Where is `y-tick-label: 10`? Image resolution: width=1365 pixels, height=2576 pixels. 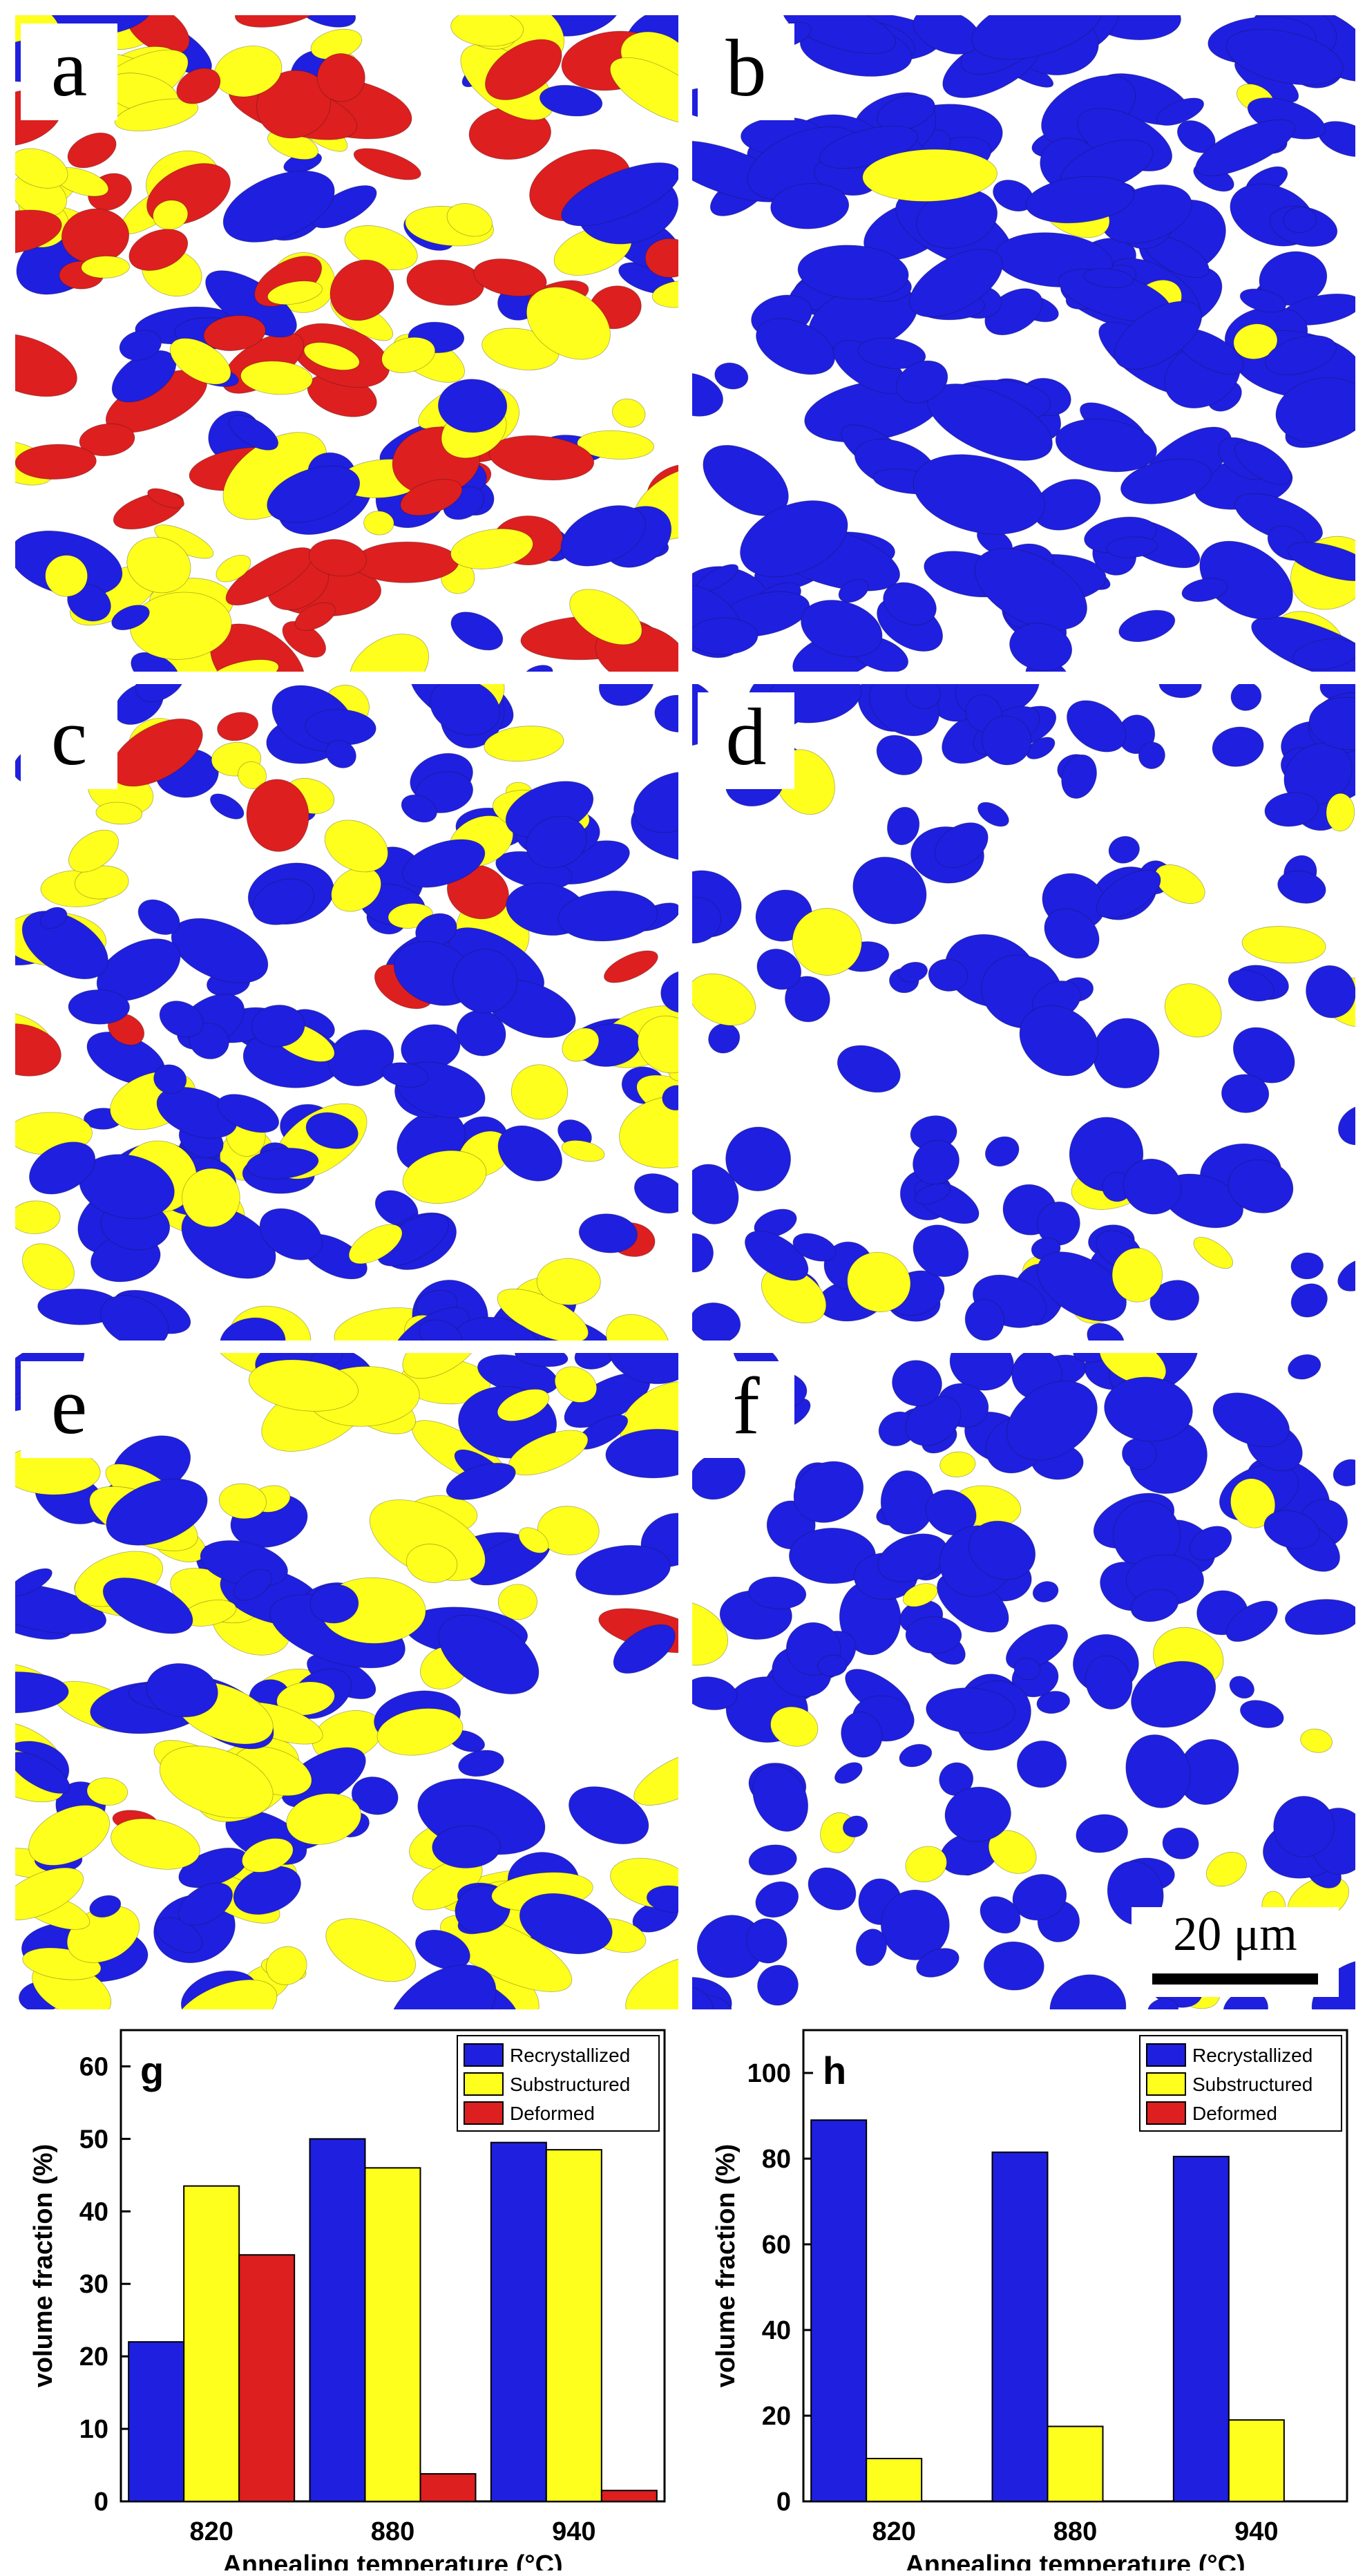 y-tick-label: 10 is located at coordinates (93, 2429).